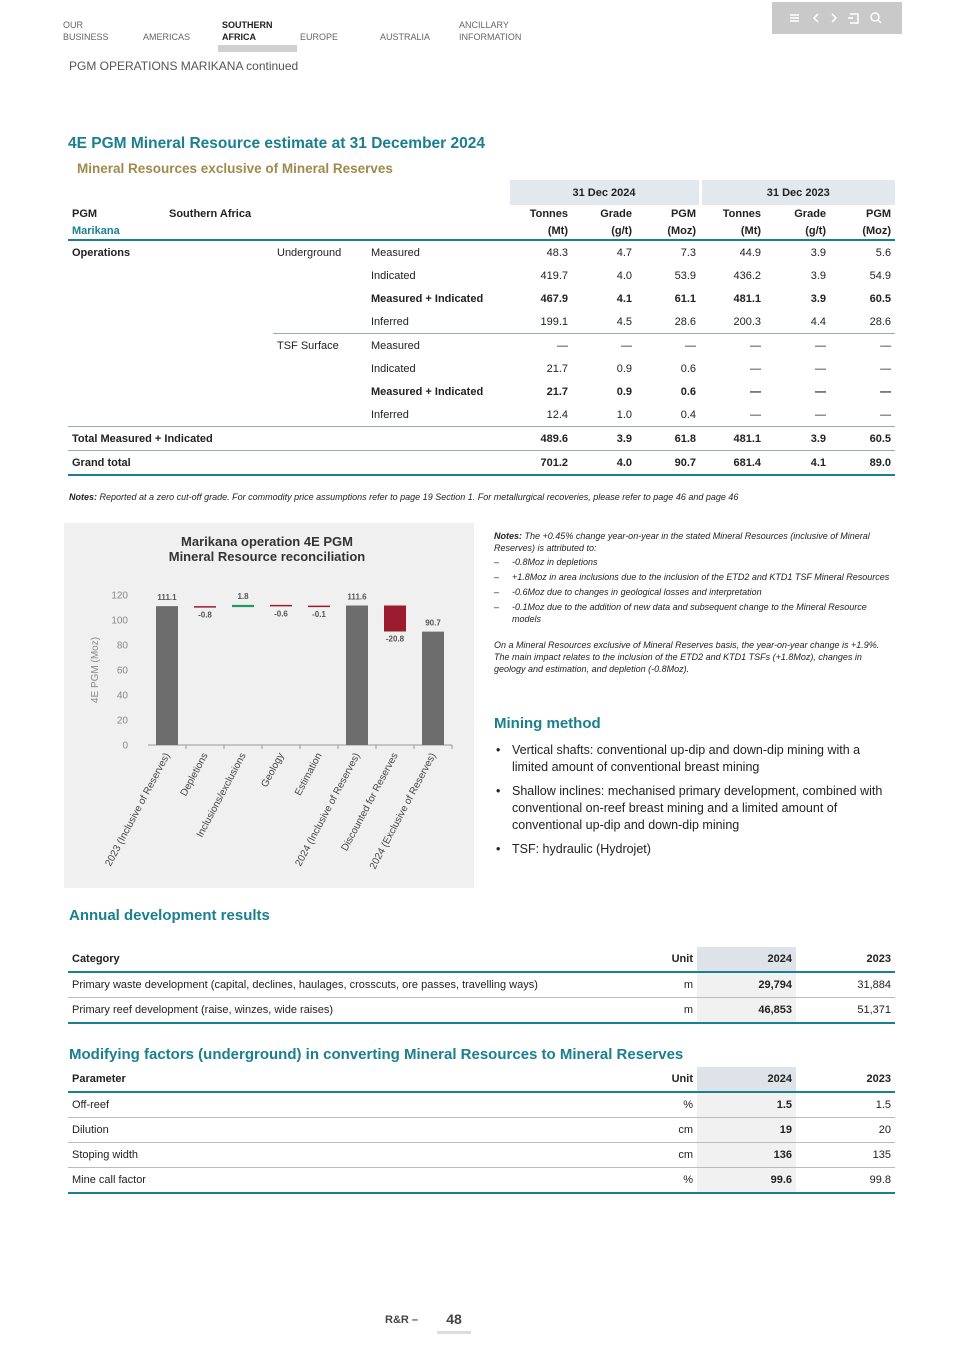 This screenshot has width=965, height=1365. I want to click on y-axis-label: 4E PGM (Moz), so click(95, 670).